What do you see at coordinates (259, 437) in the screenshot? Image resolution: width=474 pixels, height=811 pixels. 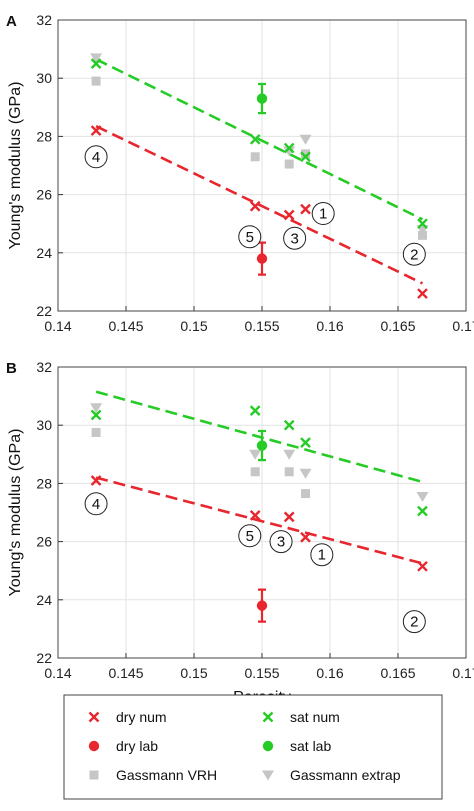 I see `trend-line` at bounding box center [259, 437].